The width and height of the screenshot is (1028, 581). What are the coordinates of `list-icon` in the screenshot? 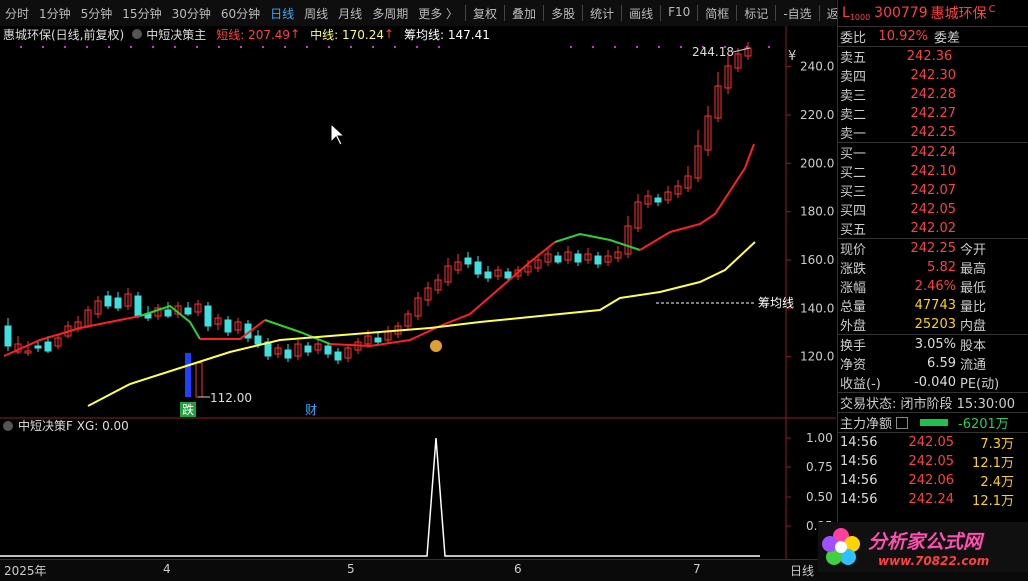 It's located at (902, 422).